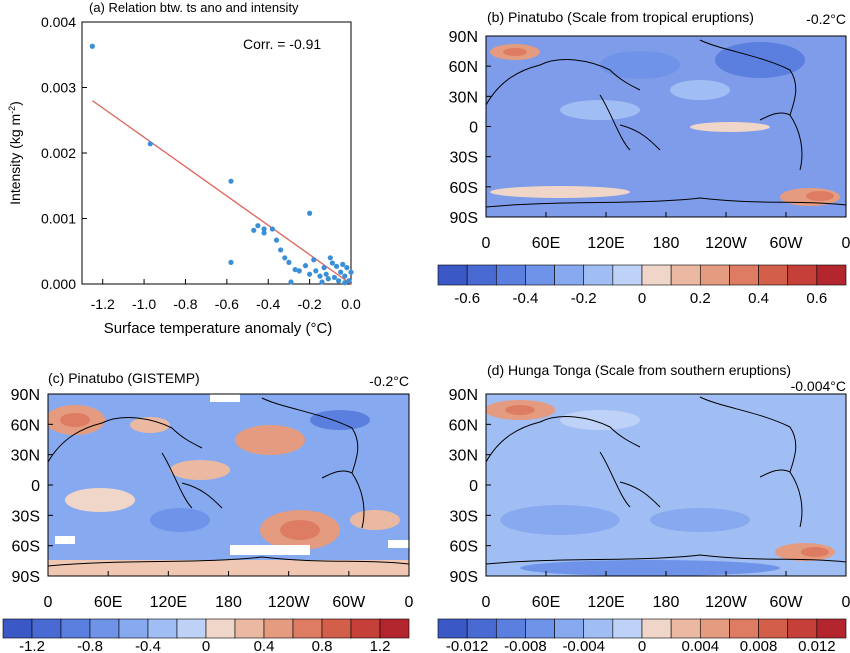 The width and height of the screenshot is (850, 653). Describe the element at coordinates (282, 44) in the screenshot. I see `correlation-label: Corr. = -0.91` at that location.